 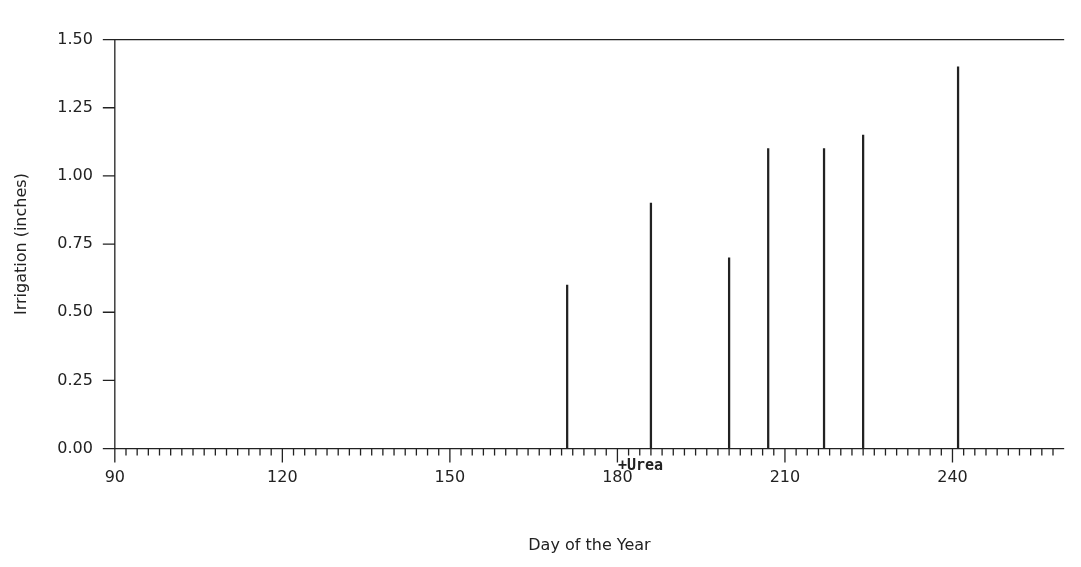 What do you see at coordinates (952, 477) in the screenshot?
I see `x-tick-label: 240` at bounding box center [952, 477].